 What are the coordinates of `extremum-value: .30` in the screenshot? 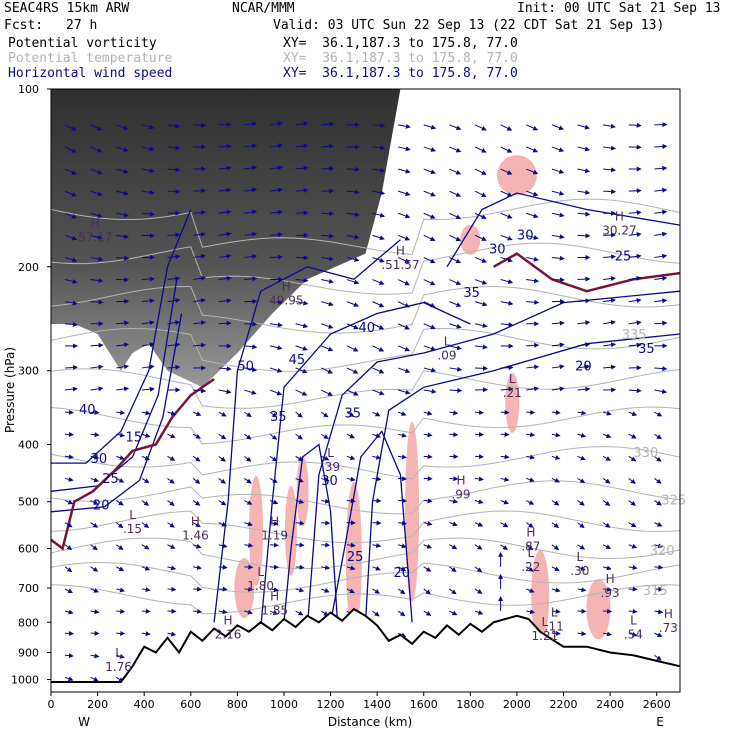 It's located at (579, 571).